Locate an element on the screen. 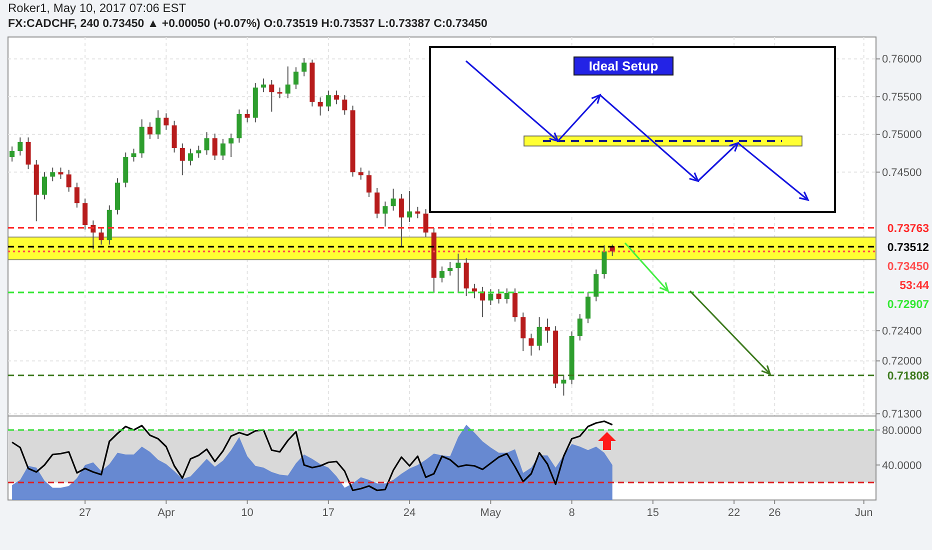 Image resolution: width=932 pixels, height=550 pixels. x-tick-label: 24 is located at coordinates (409, 513).